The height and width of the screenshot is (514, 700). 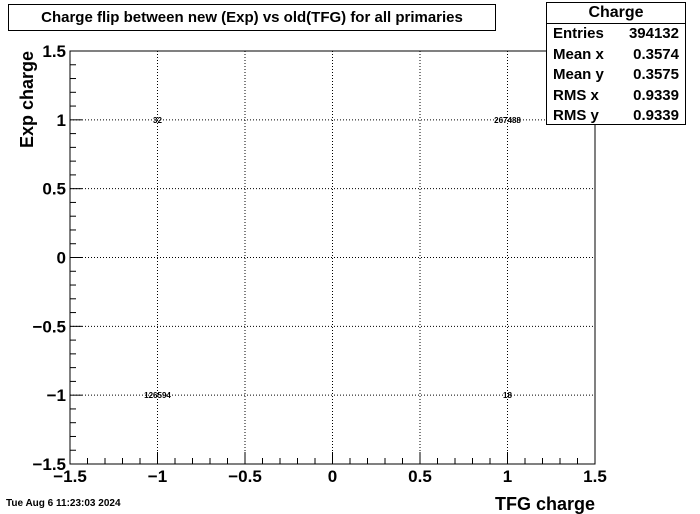 I want to click on stats-row-rms-y: RMS y 0.9339, so click(x=616, y=116).